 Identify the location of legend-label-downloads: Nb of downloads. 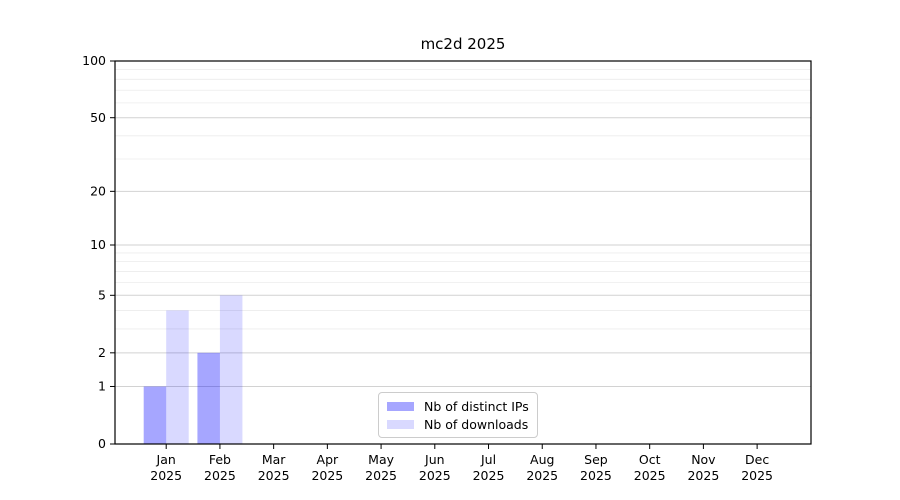
(476, 424).